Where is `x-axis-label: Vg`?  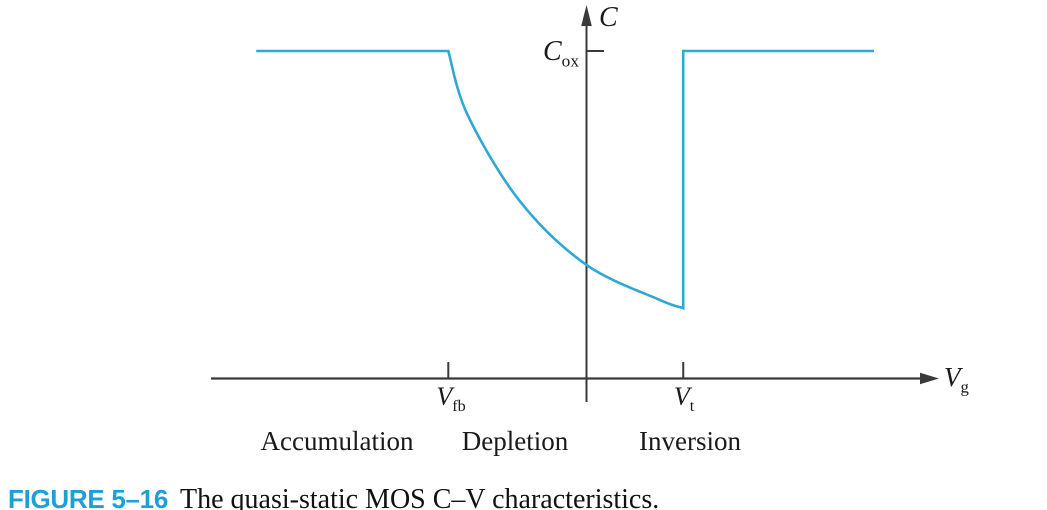
x-axis-label: Vg is located at coordinates (956, 380).